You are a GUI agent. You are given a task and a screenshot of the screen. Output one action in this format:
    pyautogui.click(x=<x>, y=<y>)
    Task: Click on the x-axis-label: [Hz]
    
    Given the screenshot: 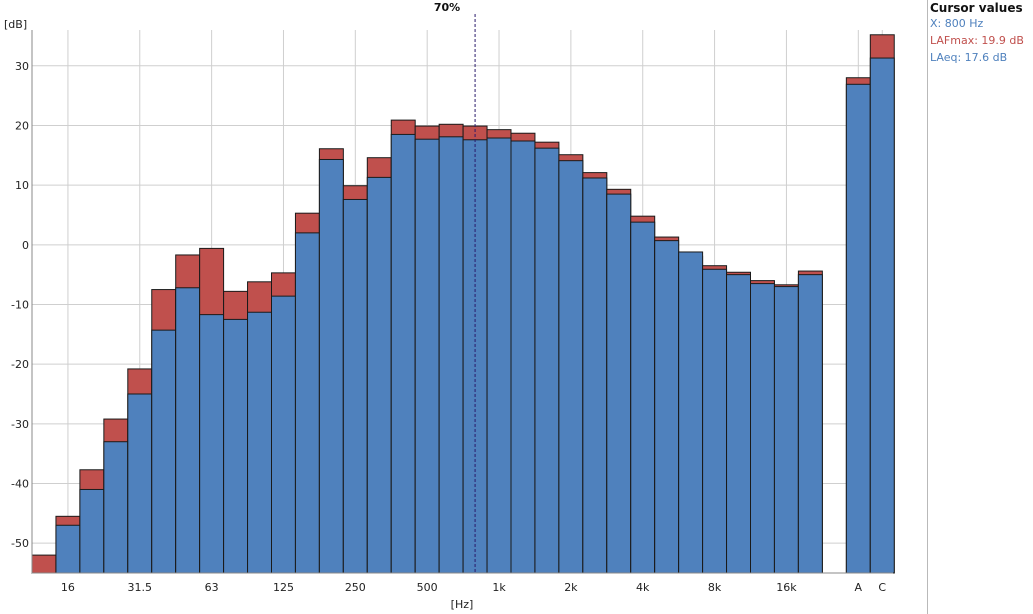 What is the action you would take?
    pyautogui.click(x=462, y=604)
    